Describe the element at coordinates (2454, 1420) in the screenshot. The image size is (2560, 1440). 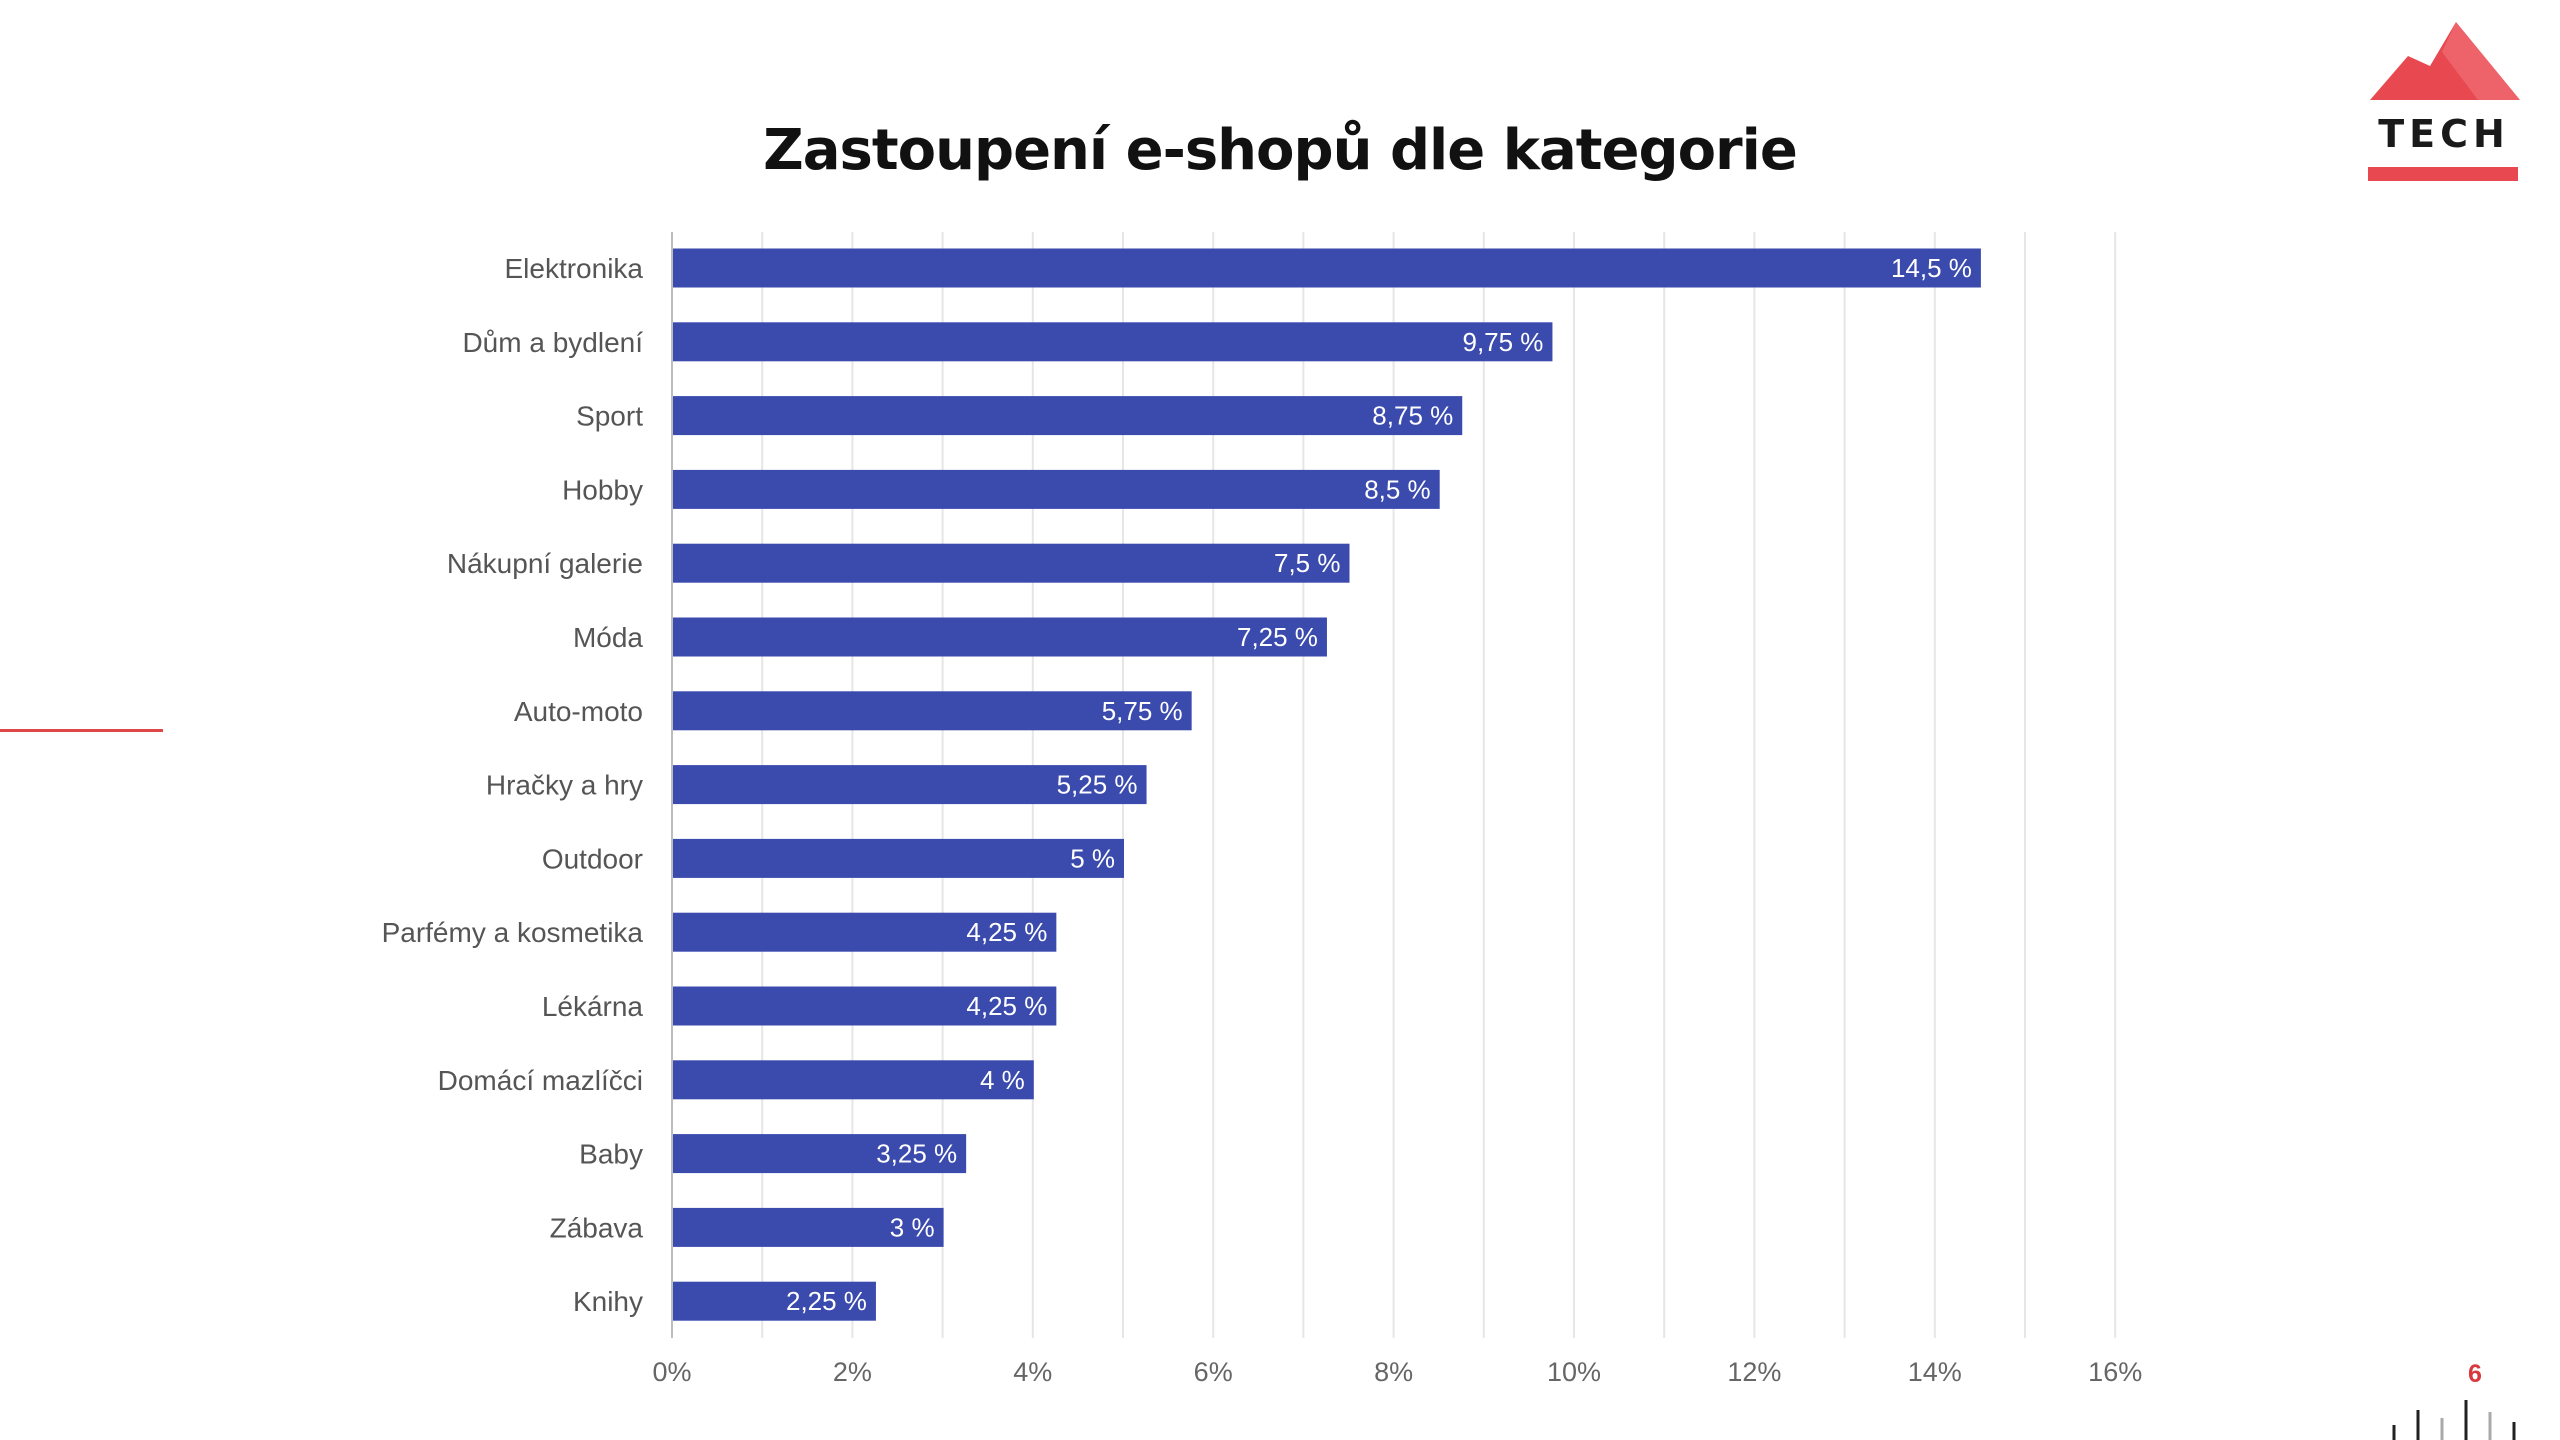
I see `decorative-ticks` at that location.